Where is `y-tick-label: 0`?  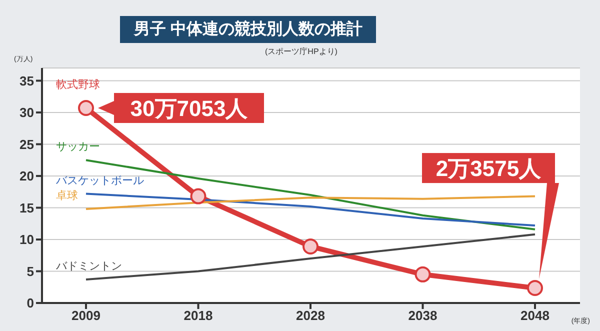
y-tick-label: 0 is located at coordinates (30, 303).